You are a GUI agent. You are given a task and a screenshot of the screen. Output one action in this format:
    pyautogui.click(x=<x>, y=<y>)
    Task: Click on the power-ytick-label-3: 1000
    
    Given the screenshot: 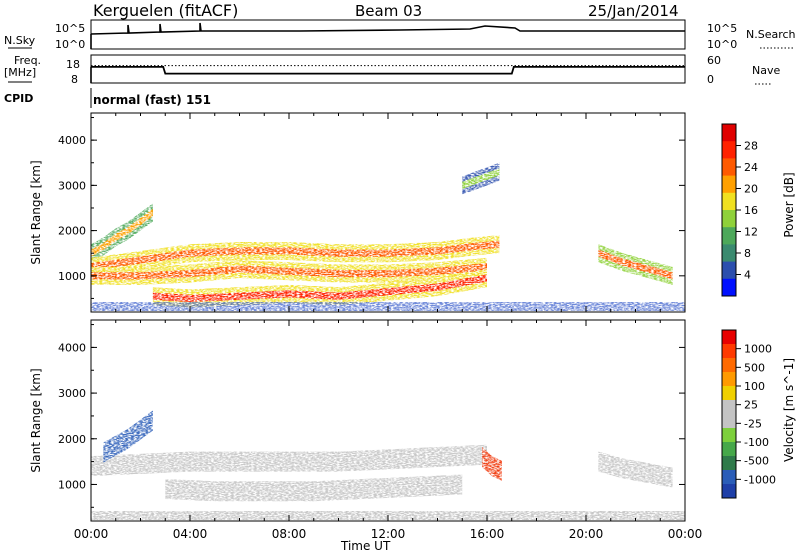 What is the action you would take?
    pyautogui.click(x=72, y=276)
    